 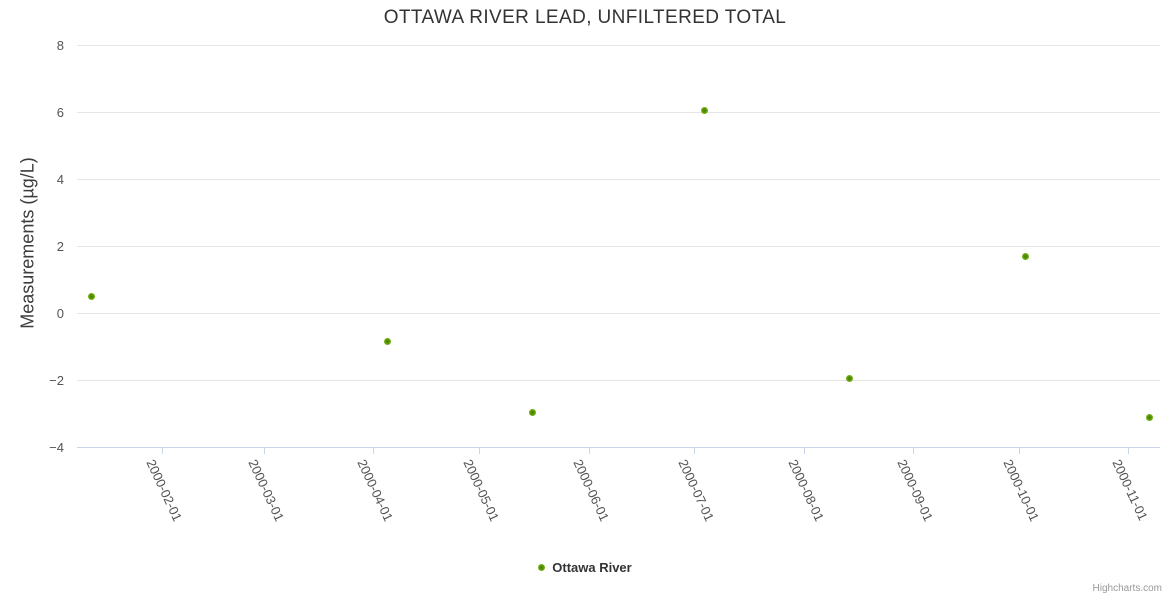 I want to click on y-axis-tick-label: 8, so click(x=60, y=45).